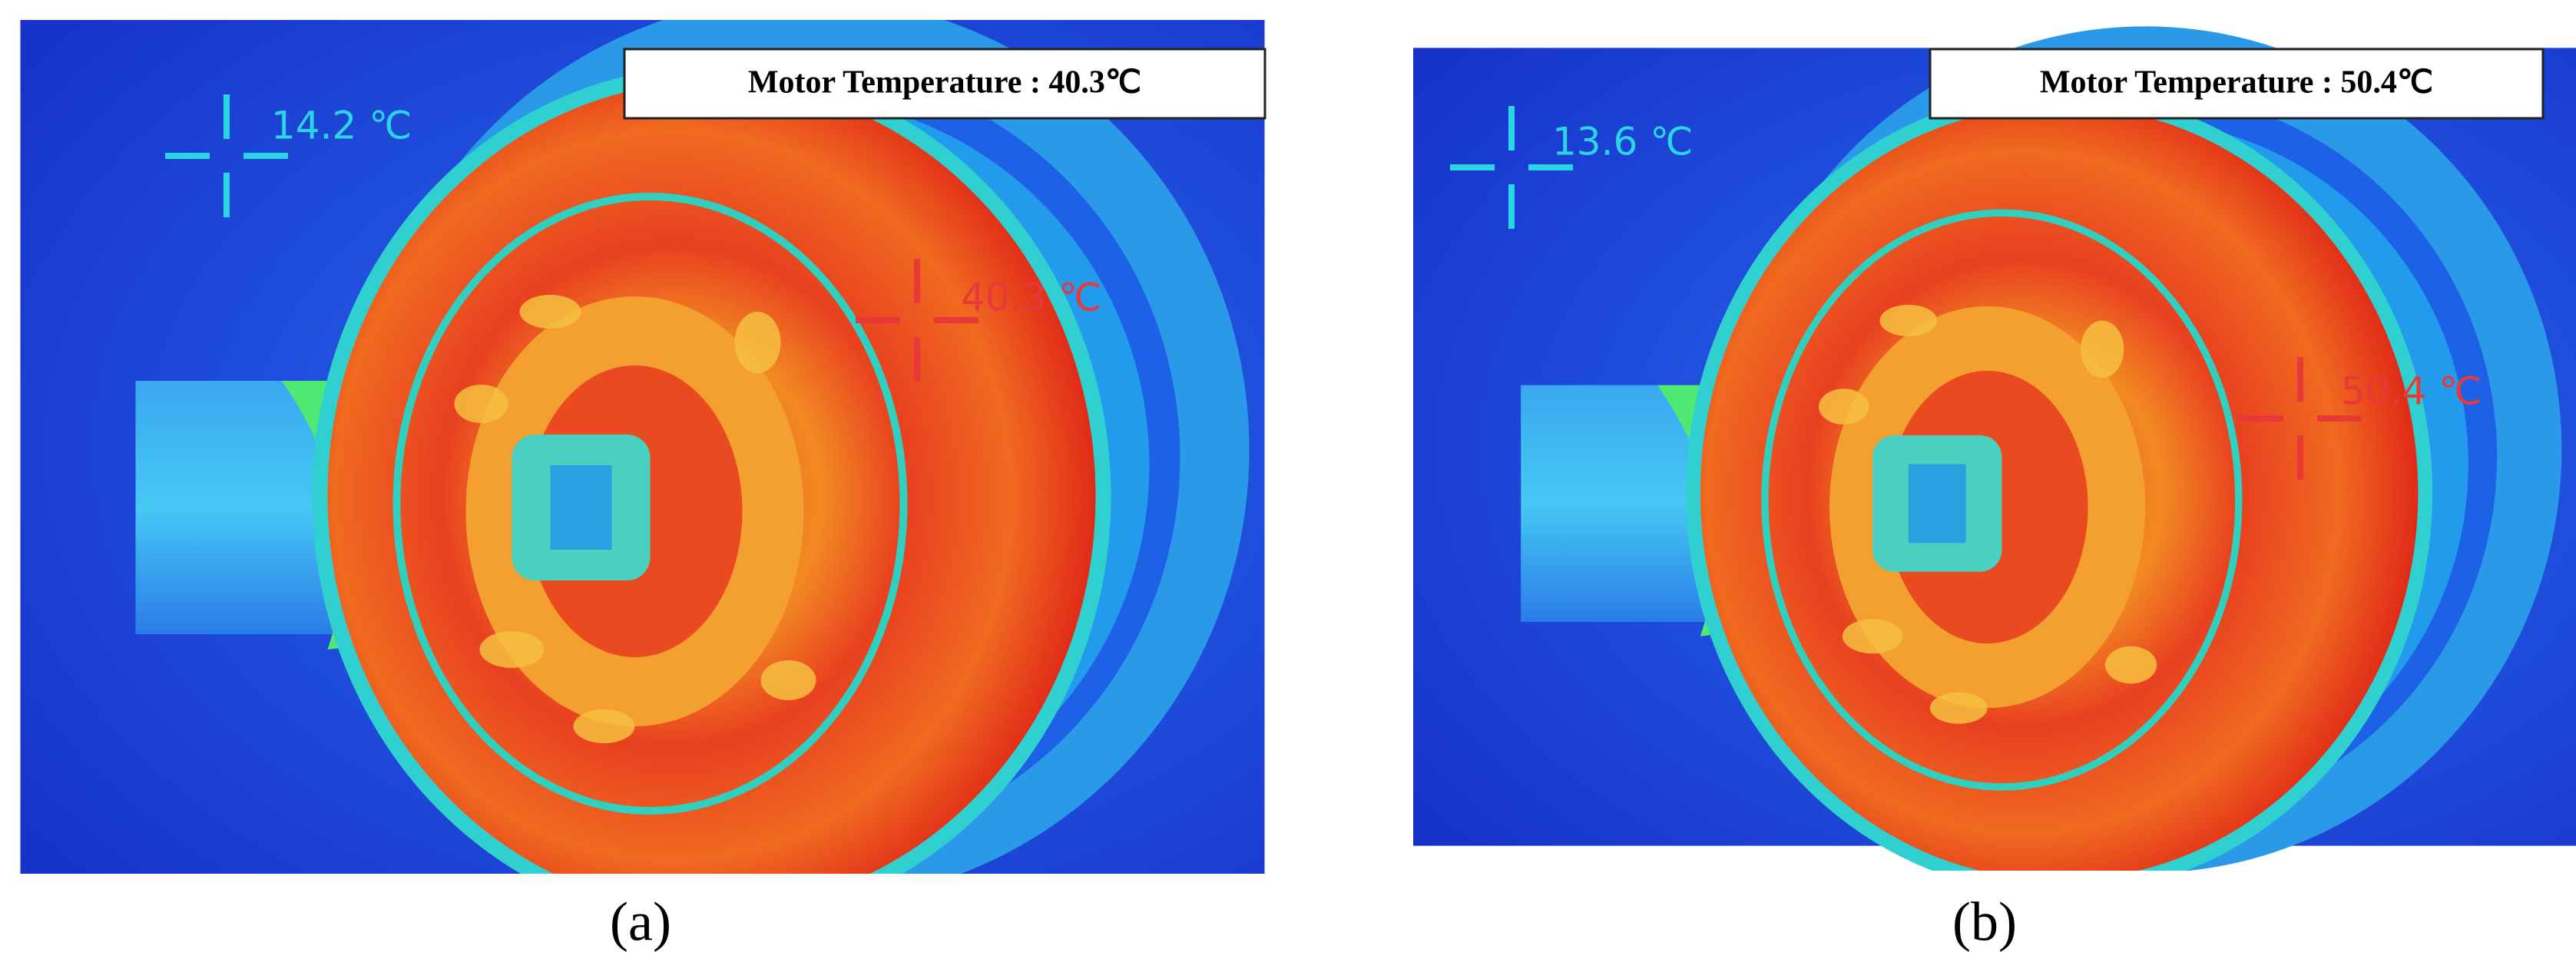 Image resolution: width=2576 pixels, height=972 pixels. I want to click on caption: (b), so click(1984, 922).